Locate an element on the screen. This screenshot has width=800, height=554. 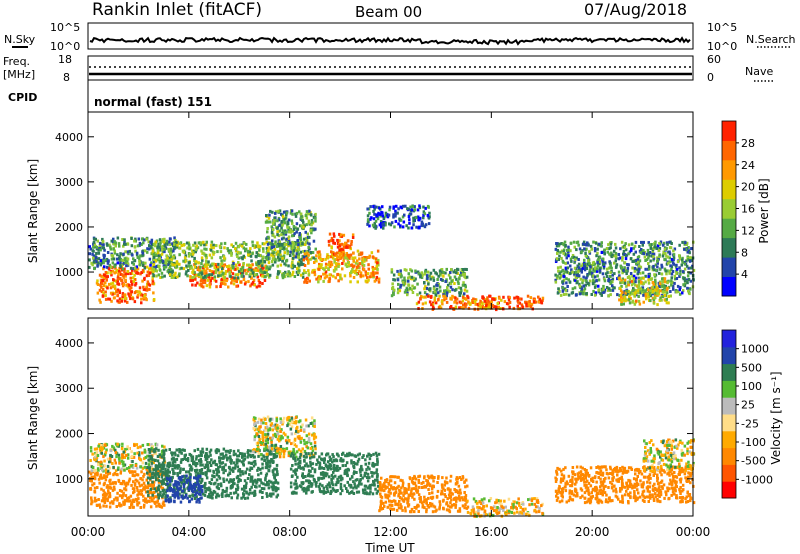
nsearch-label: N.Search is located at coordinates (771, 39).